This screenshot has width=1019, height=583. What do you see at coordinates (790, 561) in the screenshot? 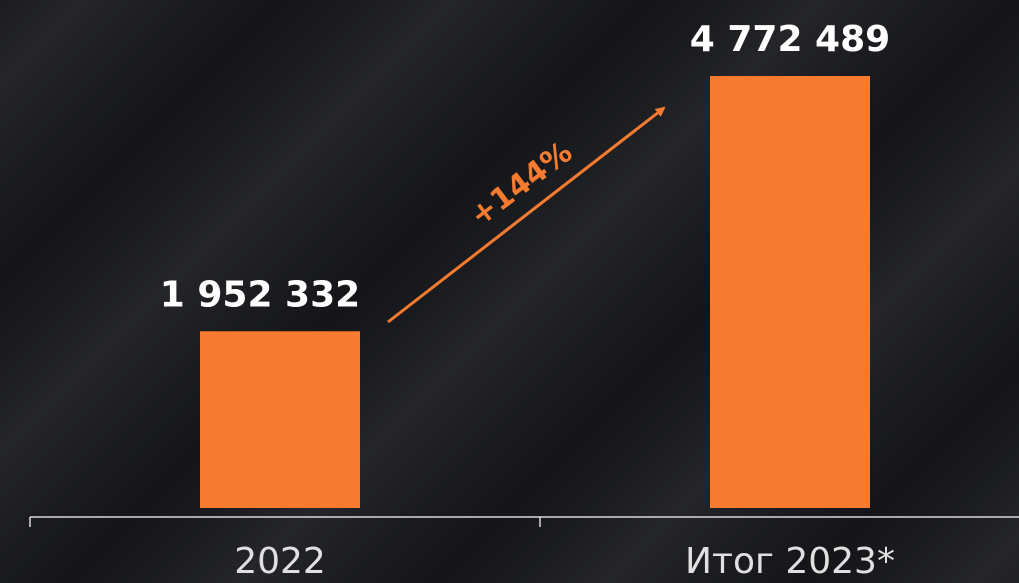
I see `x-tick-label: Итог 2023*` at bounding box center [790, 561].